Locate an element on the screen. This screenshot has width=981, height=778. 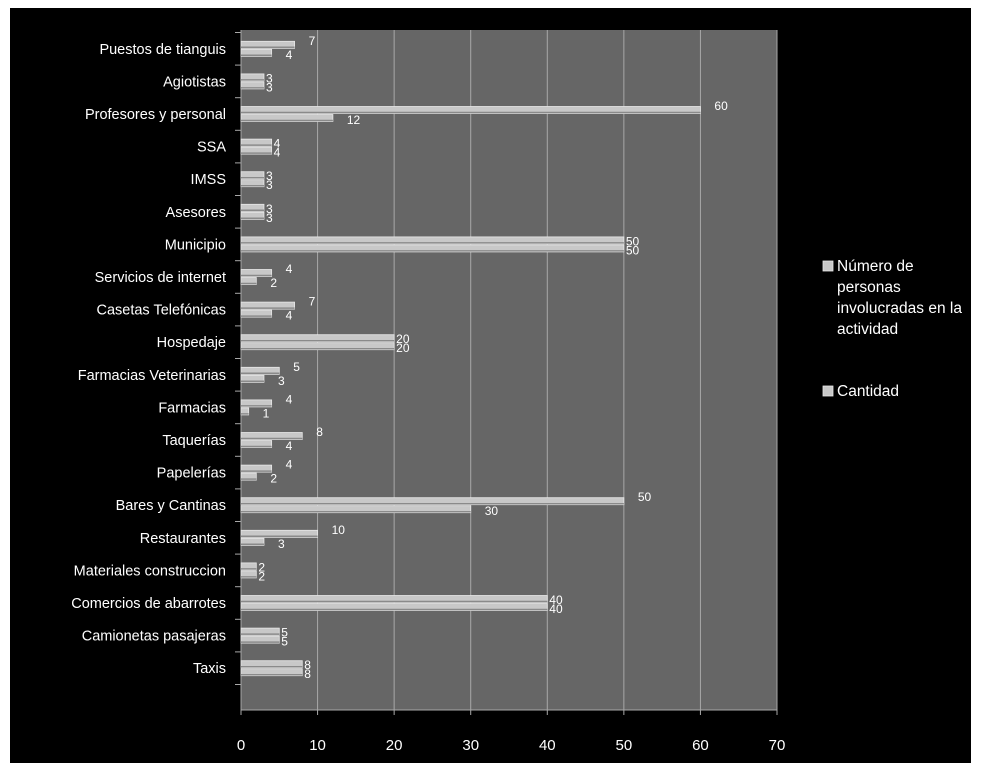
legend-label: actividad is located at coordinates (867, 329).